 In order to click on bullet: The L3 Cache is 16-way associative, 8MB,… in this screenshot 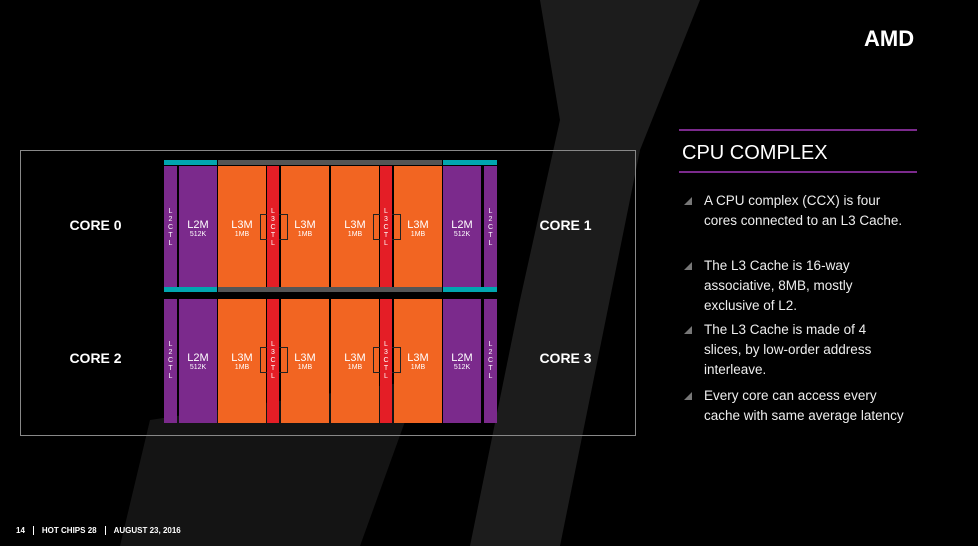, I will do `click(794, 286)`.